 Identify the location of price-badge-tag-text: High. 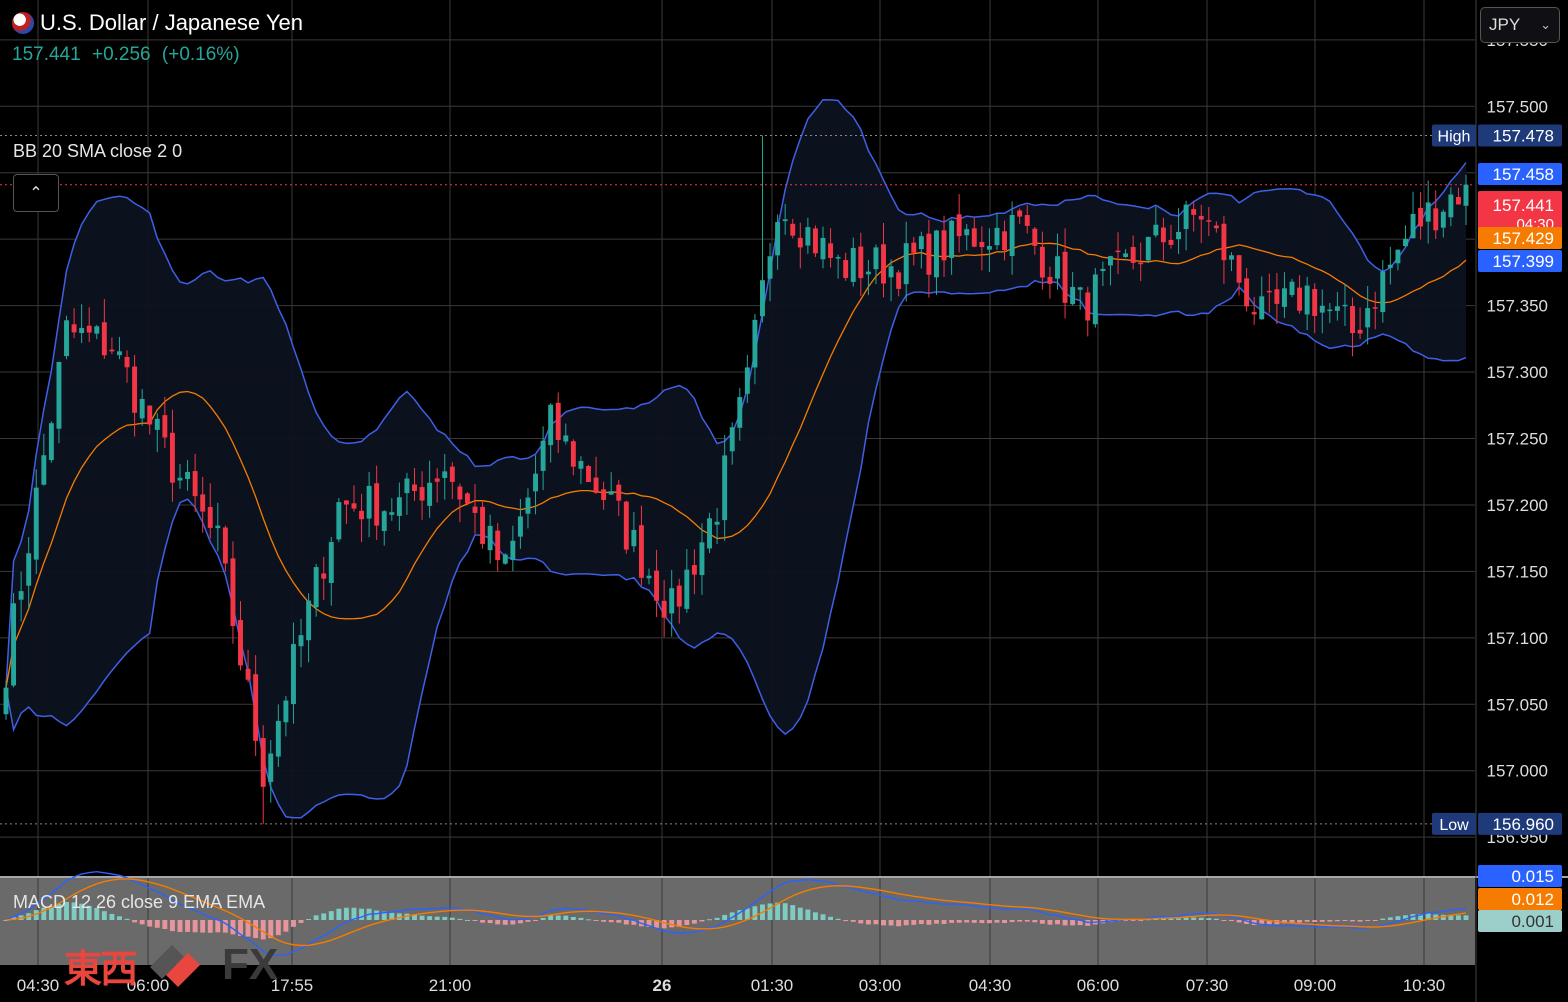
(1454, 137).